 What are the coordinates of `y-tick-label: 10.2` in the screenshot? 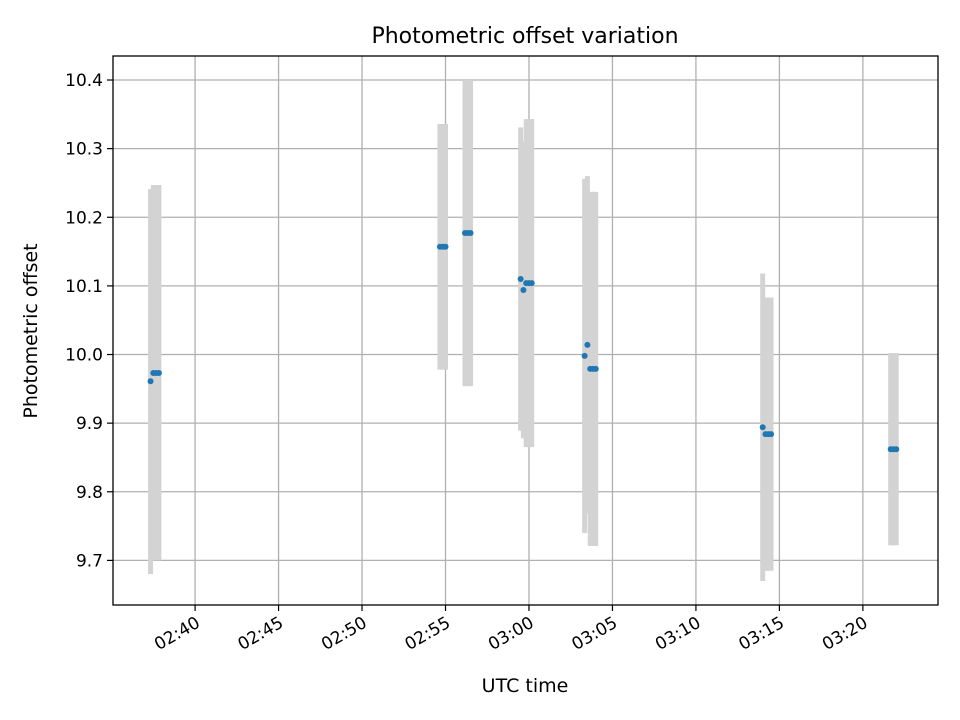 It's located at (84, 218).